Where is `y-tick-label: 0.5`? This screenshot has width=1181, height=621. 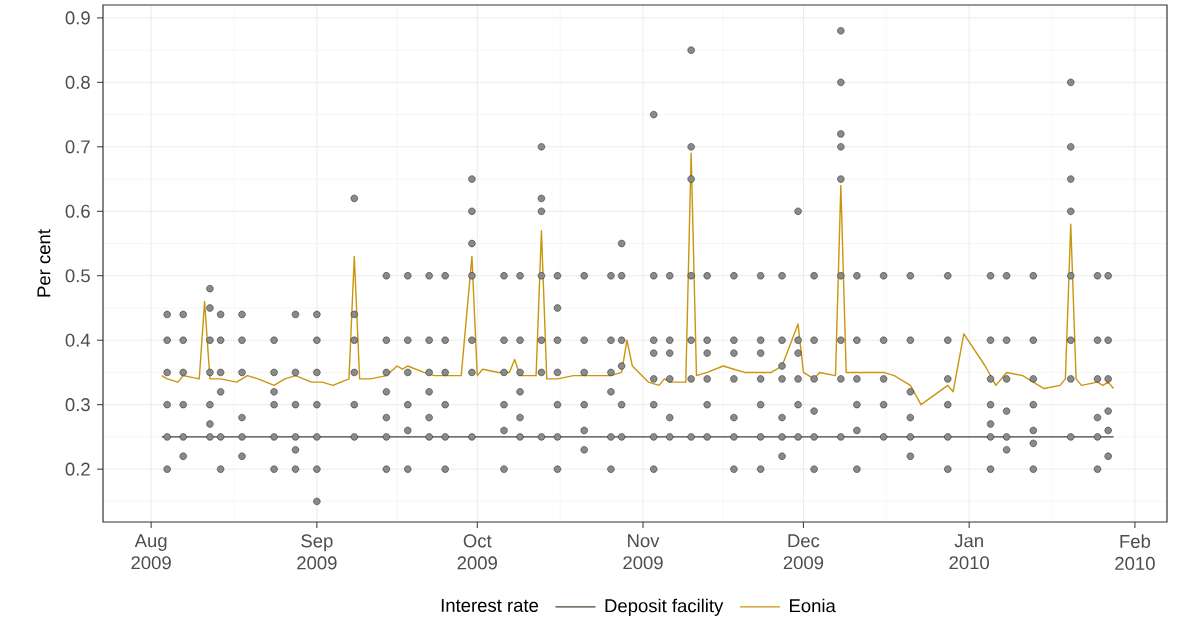
y-tick-label: 0.5 is located at coordinates (77, 276).